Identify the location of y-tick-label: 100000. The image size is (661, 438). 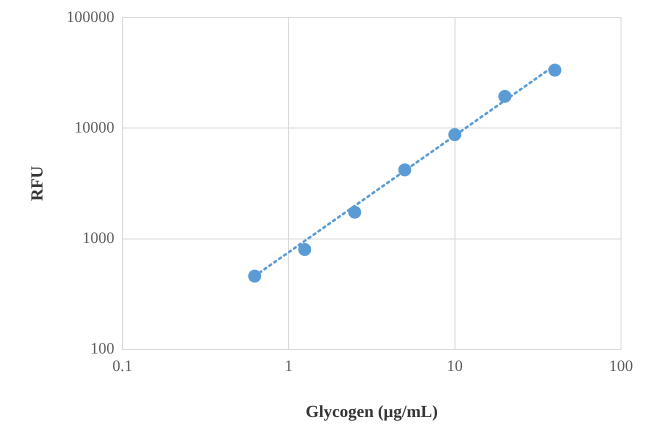
(90, 17).